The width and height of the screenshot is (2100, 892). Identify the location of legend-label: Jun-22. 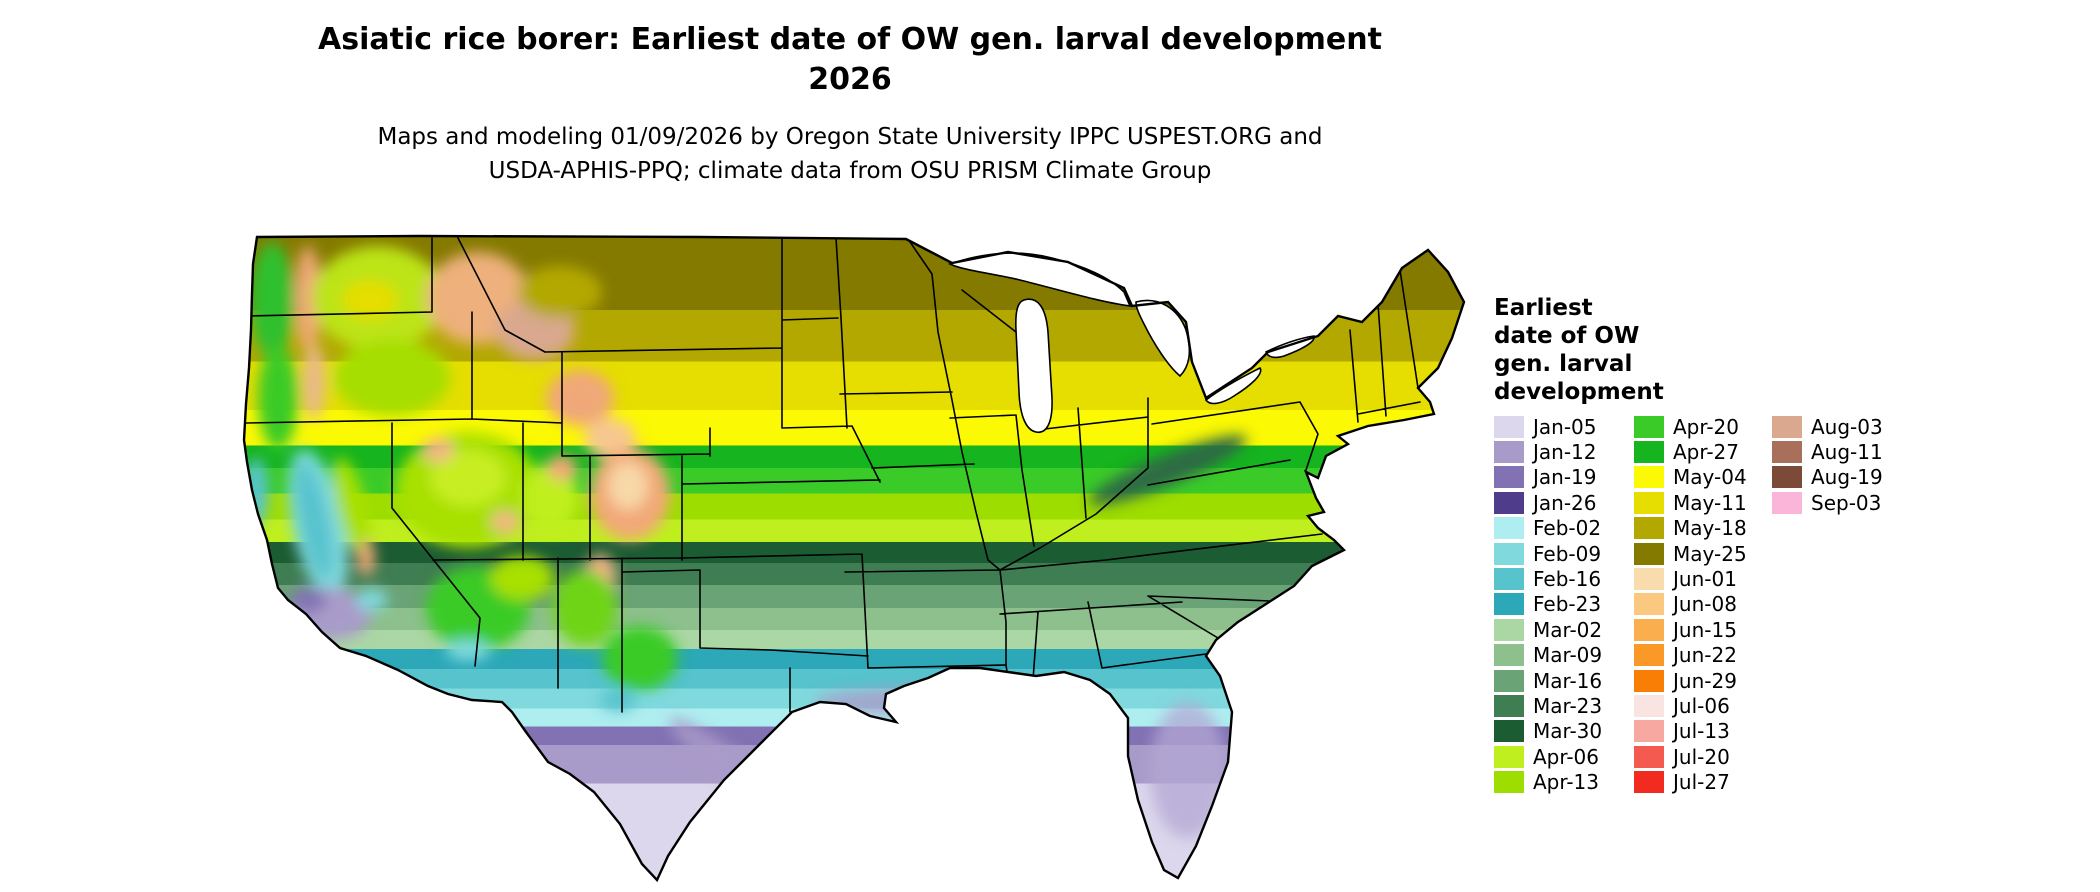
(1705, 655).